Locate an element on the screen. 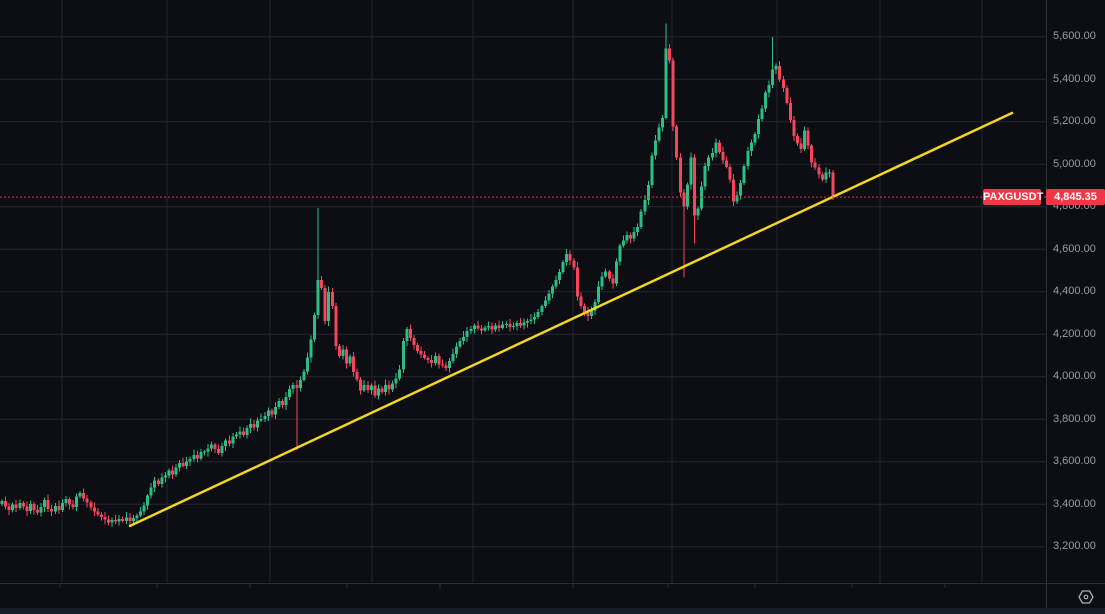 Image resolution: width=1105 pixels, height=614 pixels. price-axis-label: 3,200.00 is located at coordinates (1074, 546).